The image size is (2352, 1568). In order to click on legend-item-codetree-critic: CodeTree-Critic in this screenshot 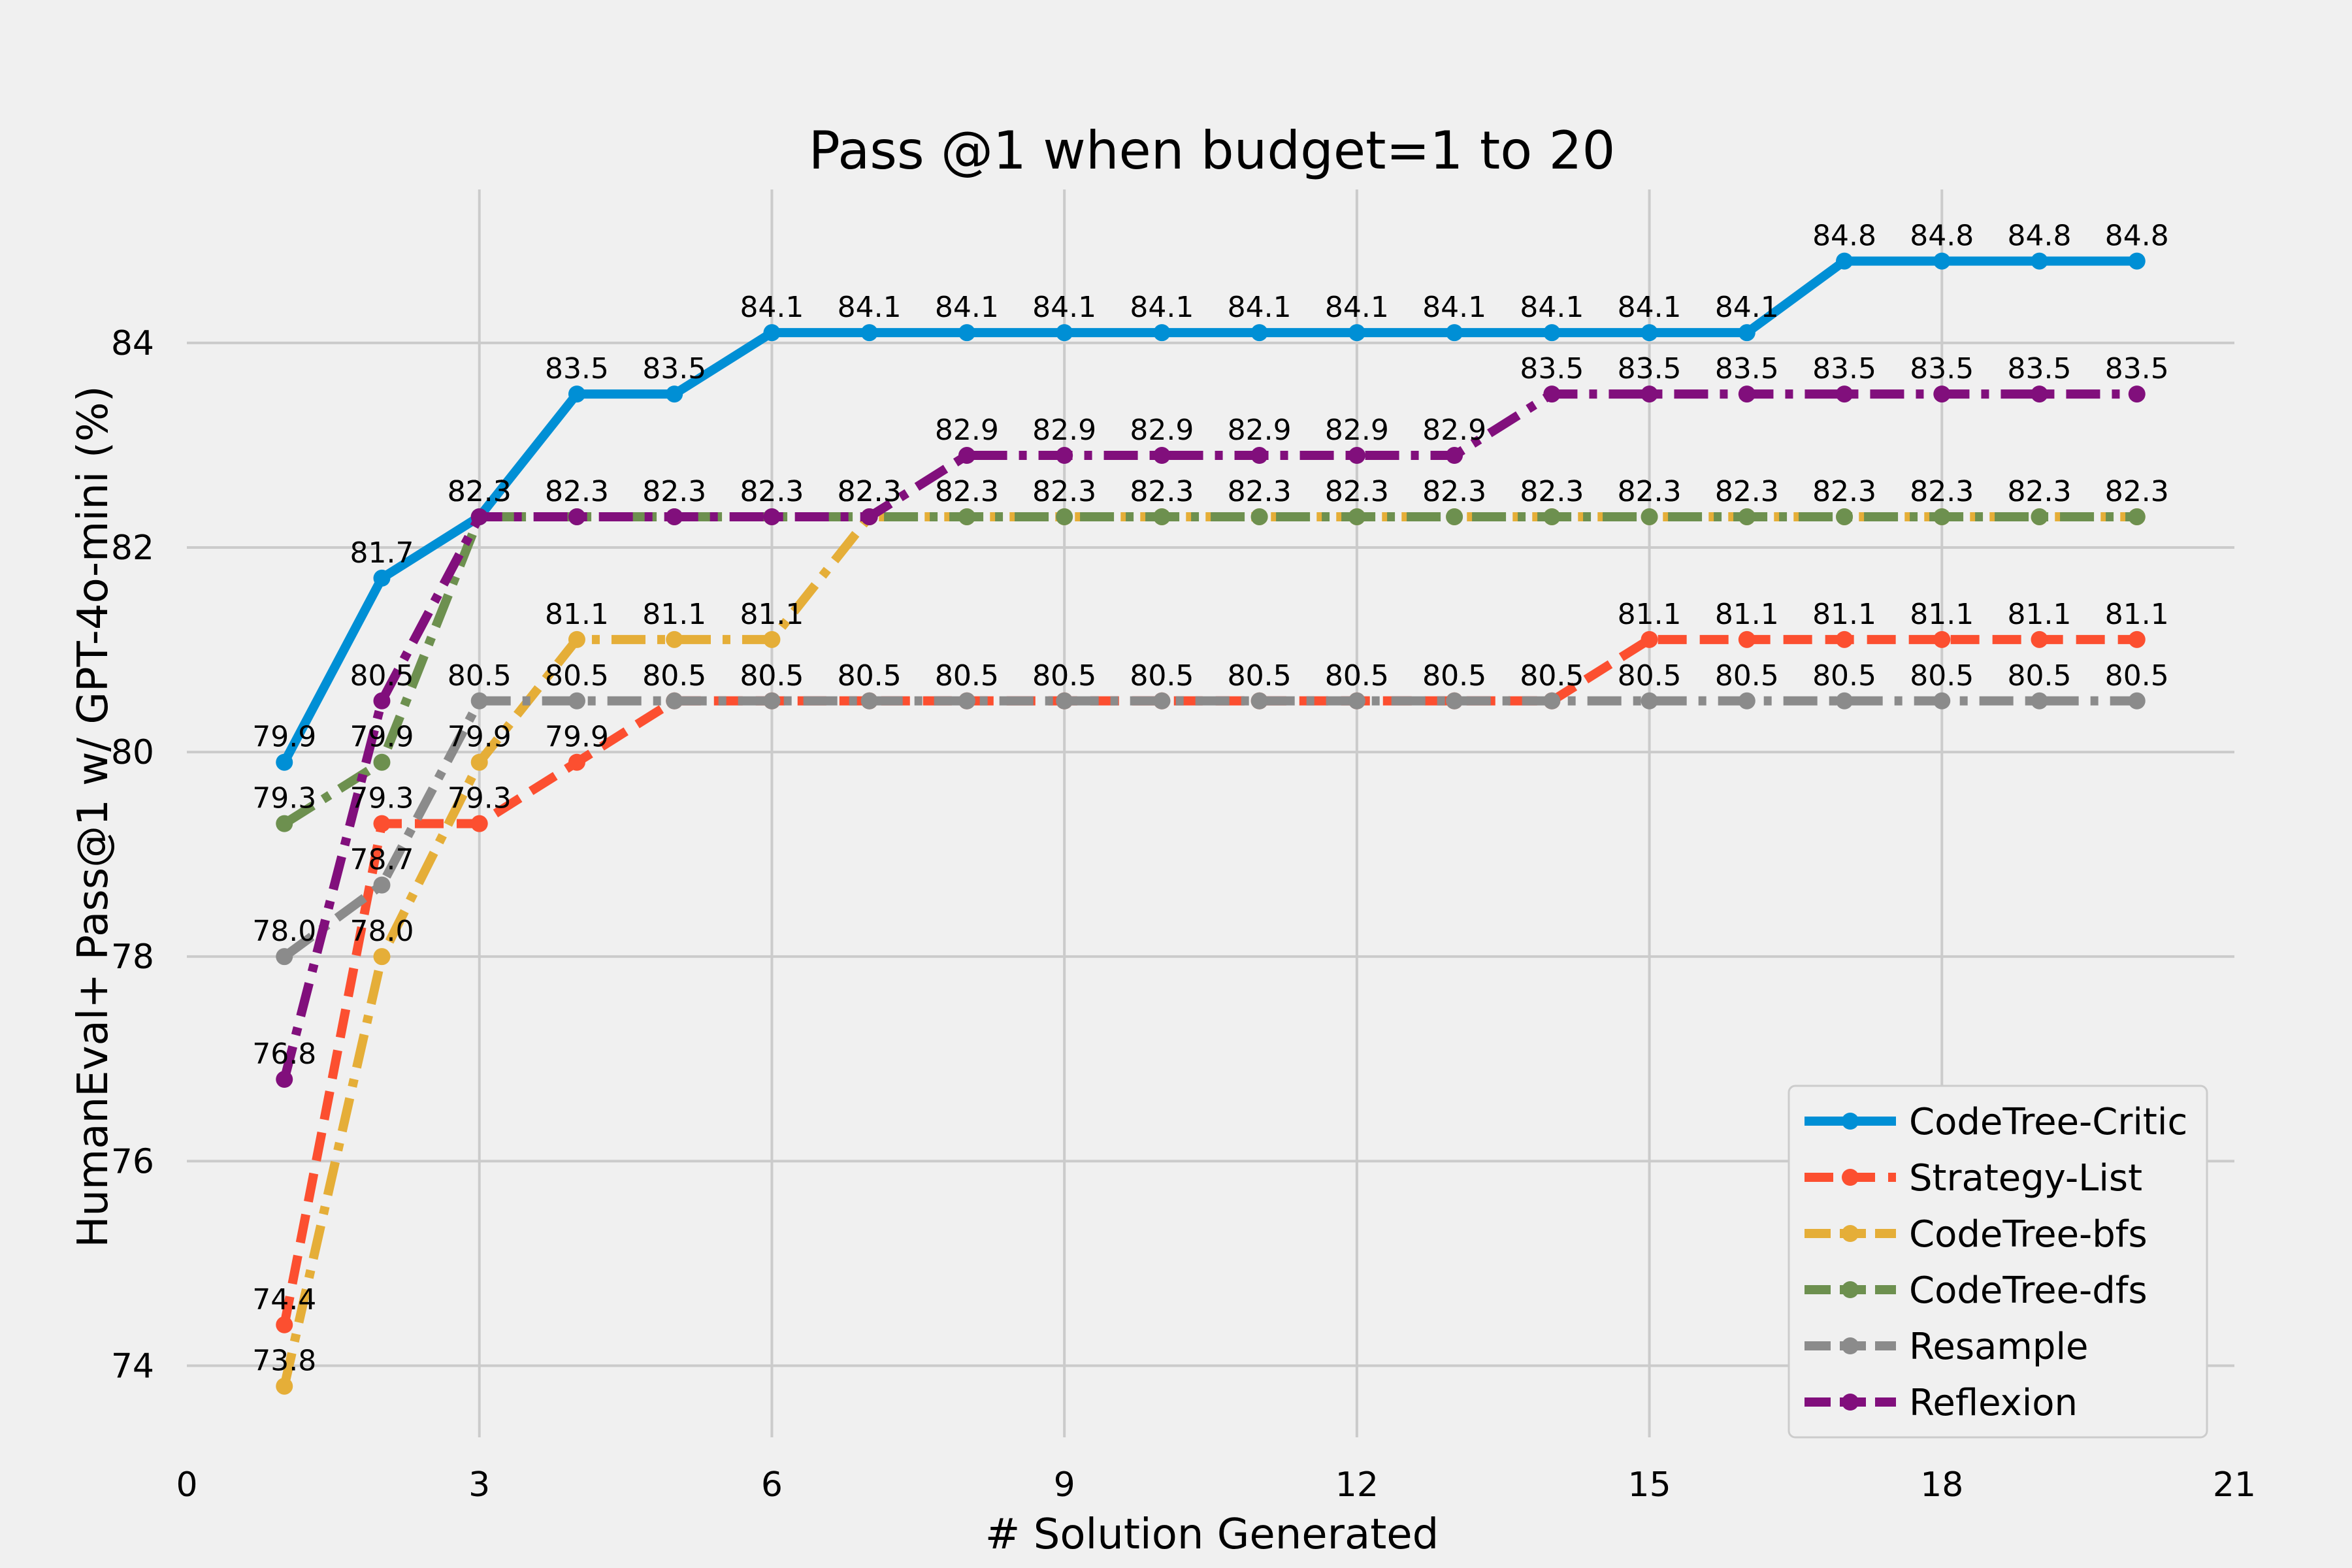, I will do `click(1996, 1122)`.